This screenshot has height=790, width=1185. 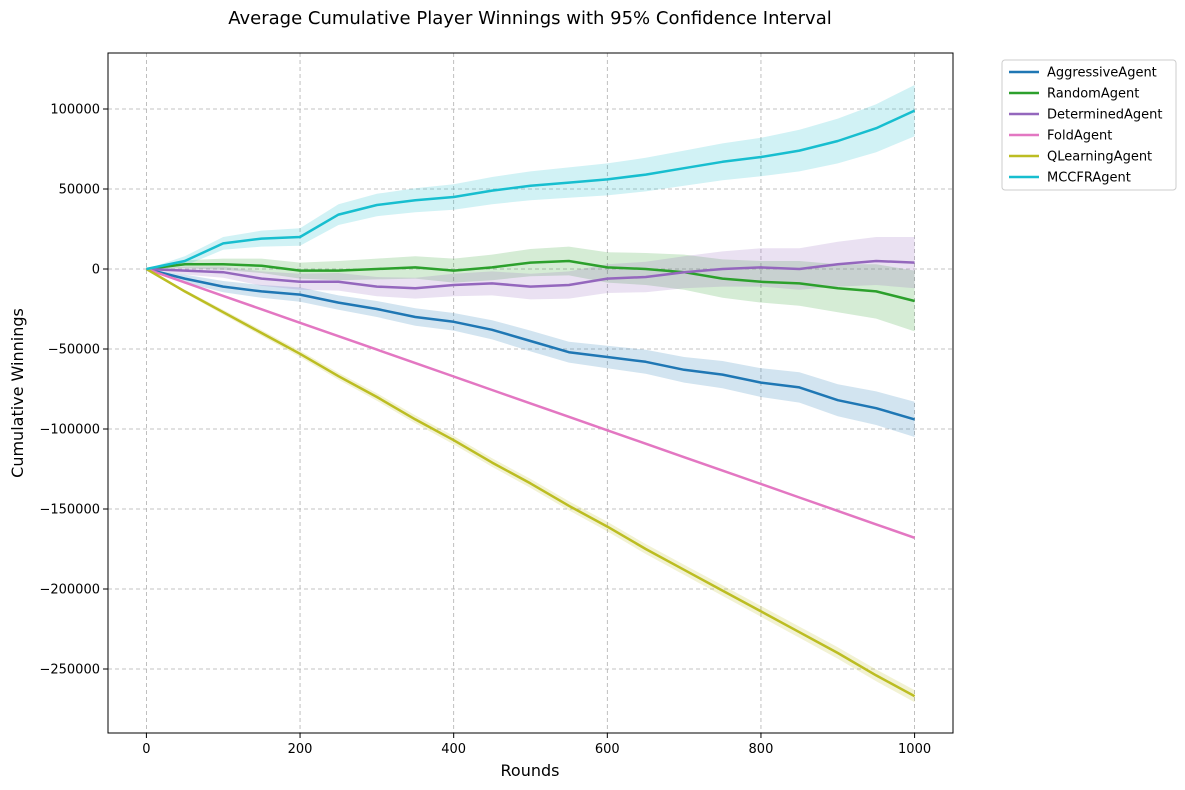 What do you see at coordinates (607, 749) in the screenshot?
I see `x-tick-label: 600` at bounding box center [607, 749].